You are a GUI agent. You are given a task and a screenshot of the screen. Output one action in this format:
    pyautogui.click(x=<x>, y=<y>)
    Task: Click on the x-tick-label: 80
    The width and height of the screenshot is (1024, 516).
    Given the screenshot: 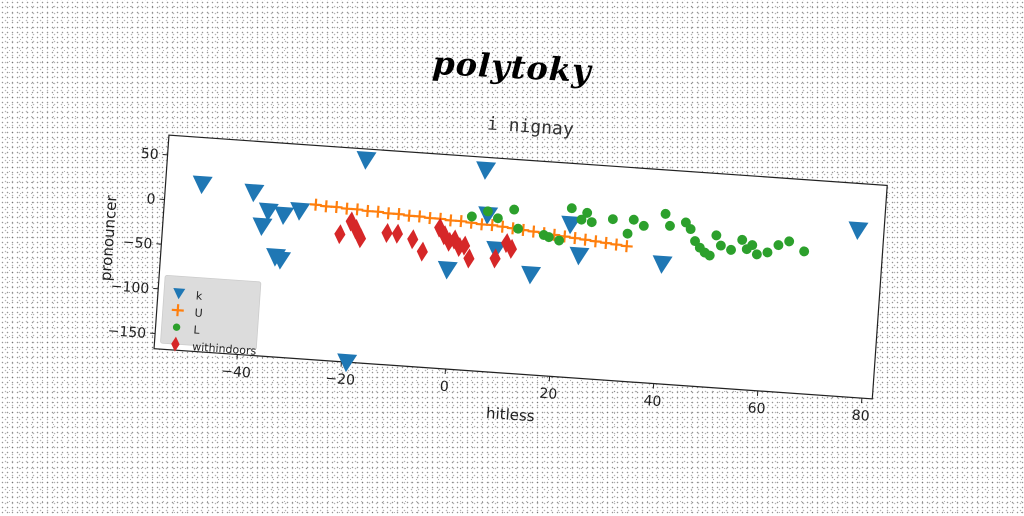 What is the action you would take?
    pyautogui.click(x=860, y=415)
    